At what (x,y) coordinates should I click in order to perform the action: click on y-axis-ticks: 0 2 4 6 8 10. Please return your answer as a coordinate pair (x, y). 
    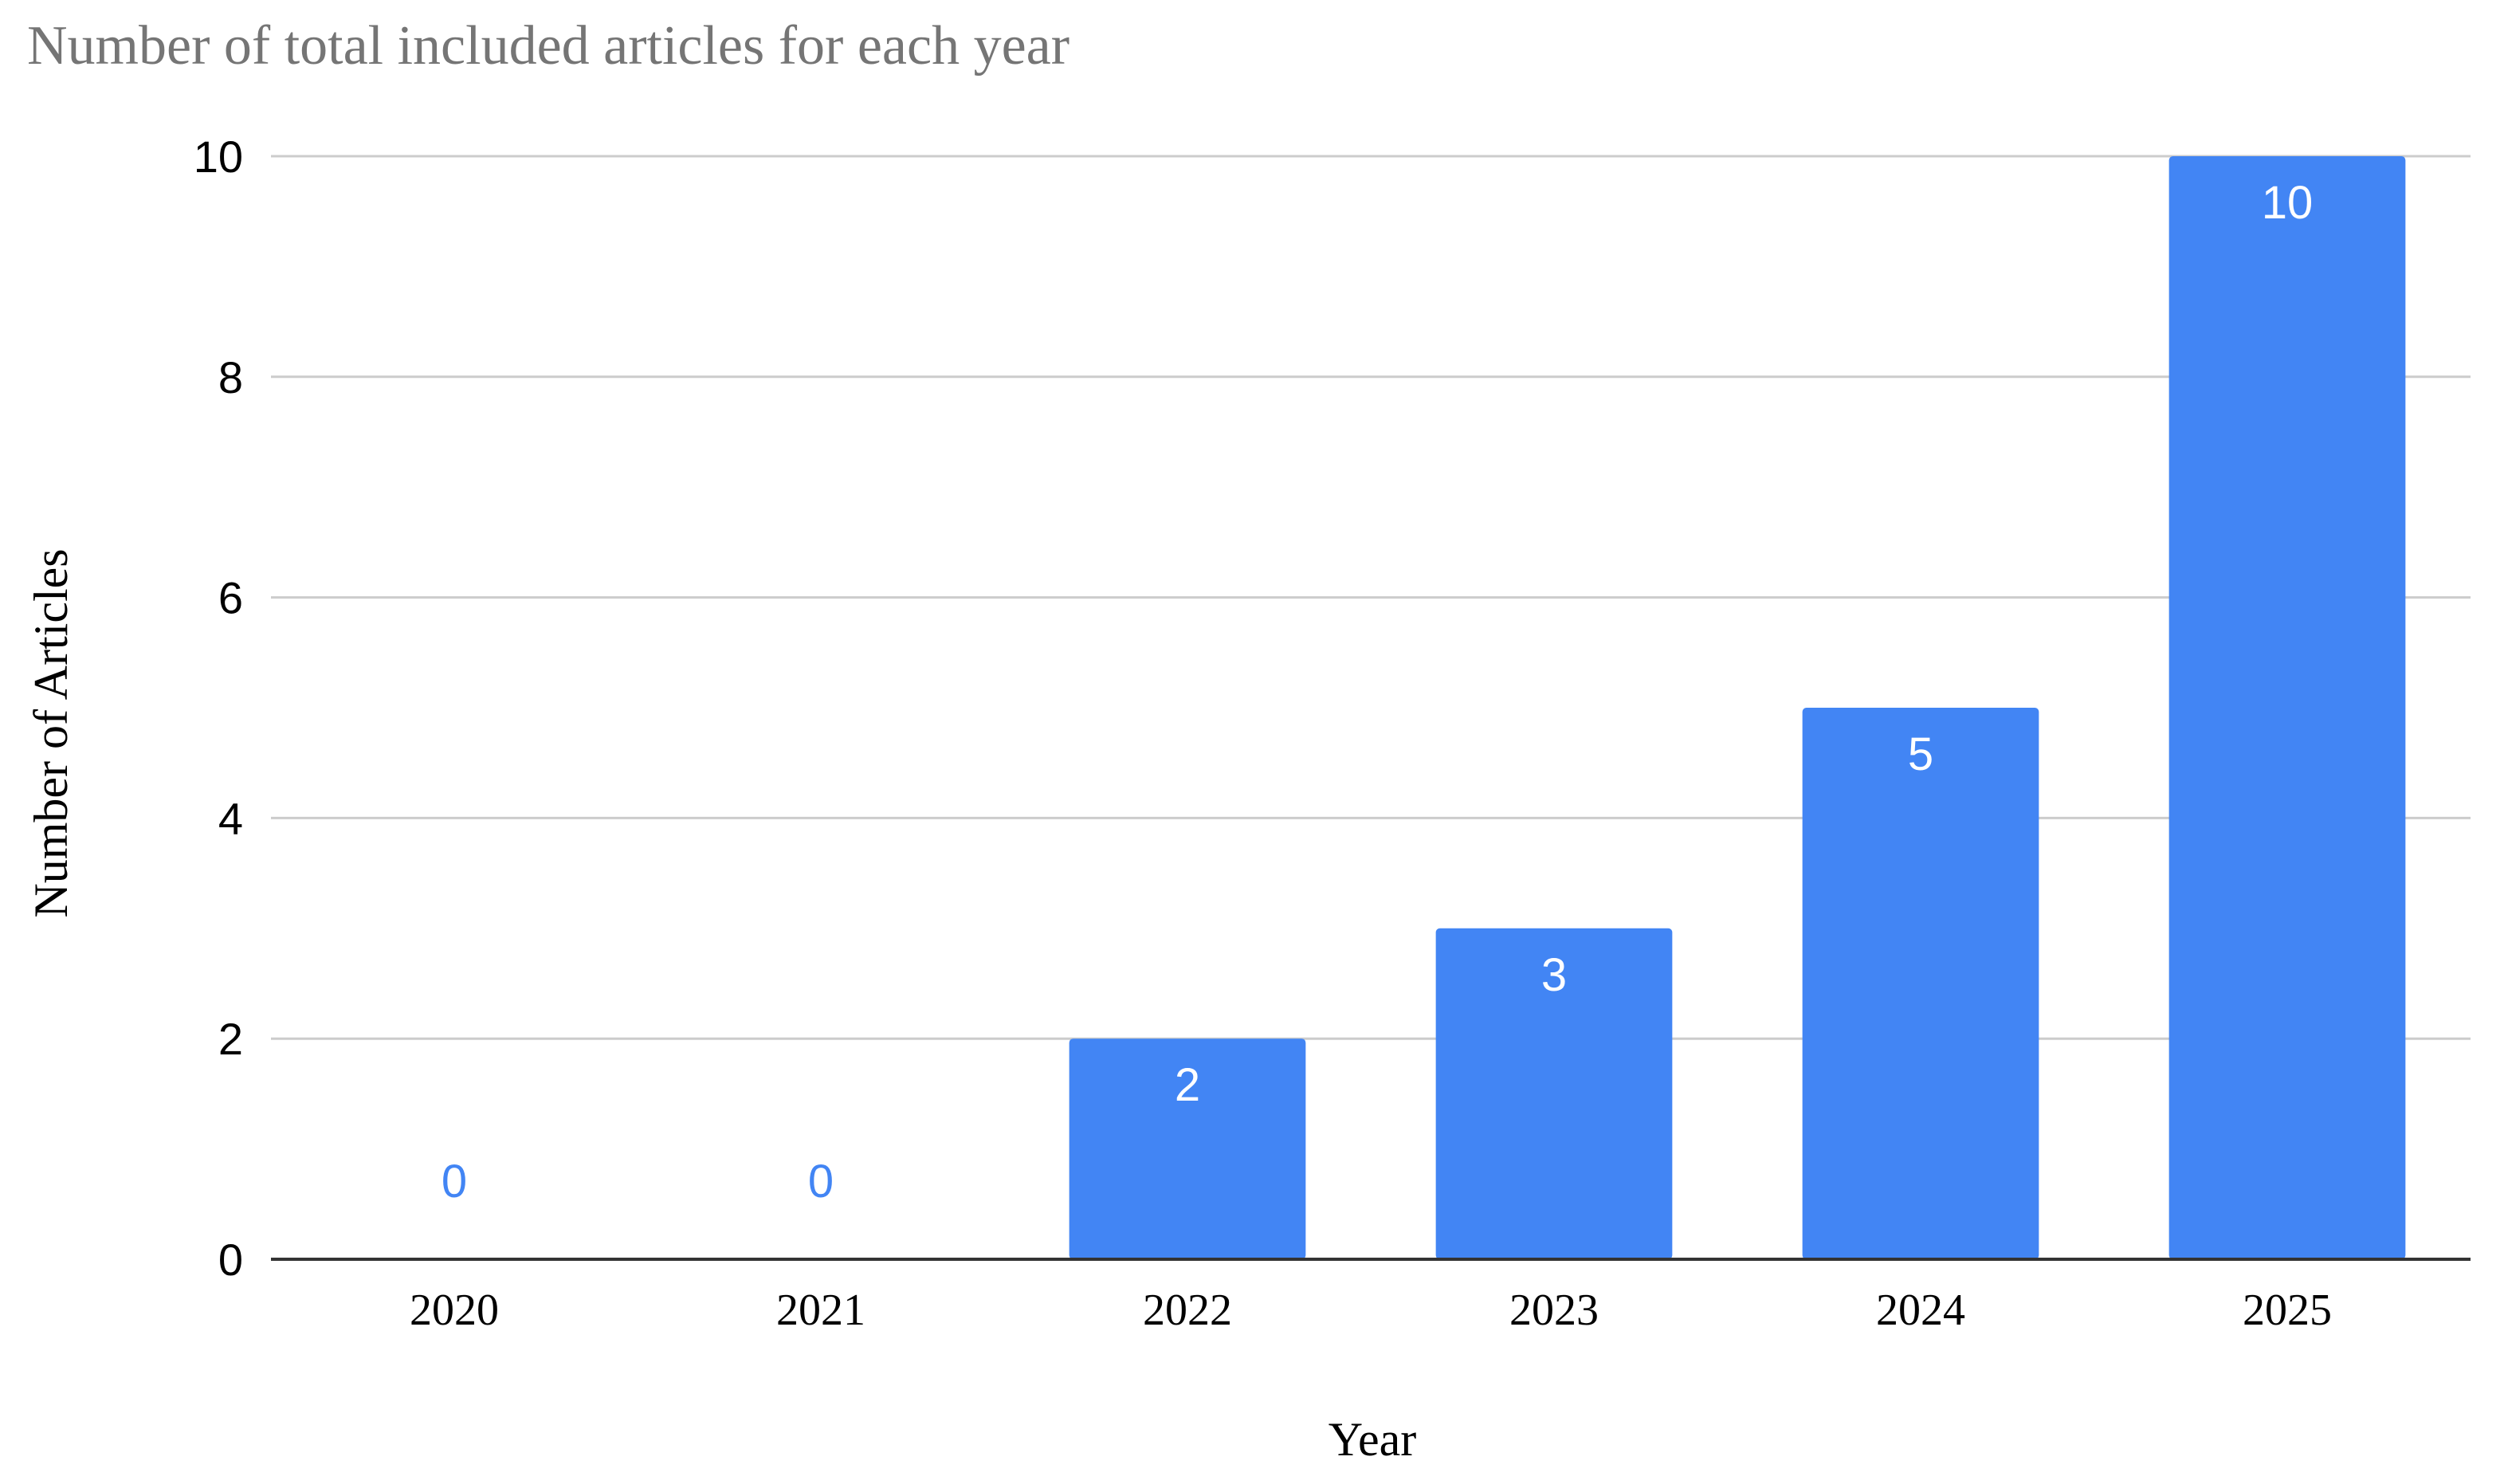
    Looking at the image, I should click on (218, 708).